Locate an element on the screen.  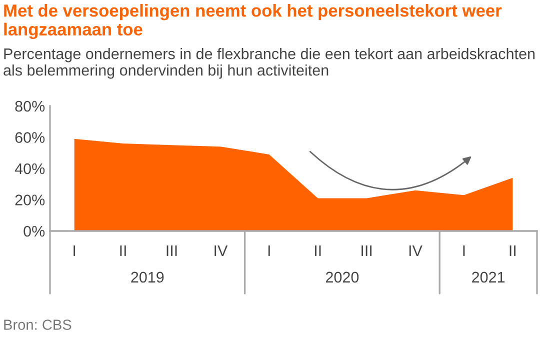
y-tick-label: 20% is located at coordinates (30, 200).